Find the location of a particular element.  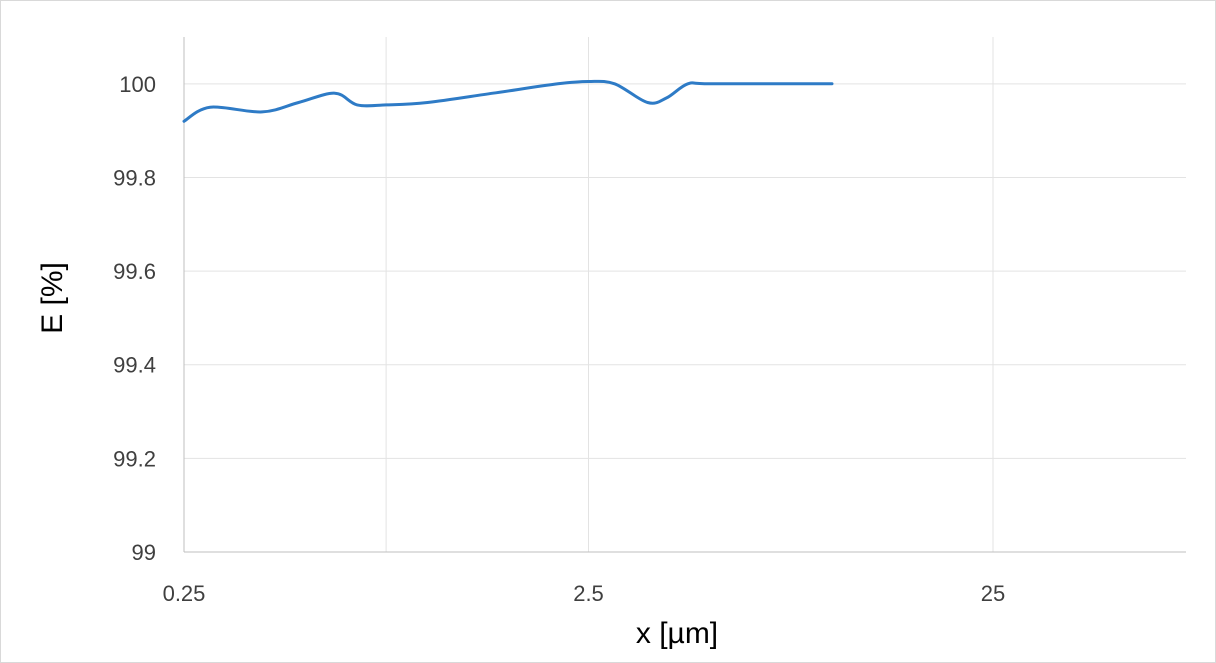

series-layer is located at coordinates (508, 101).